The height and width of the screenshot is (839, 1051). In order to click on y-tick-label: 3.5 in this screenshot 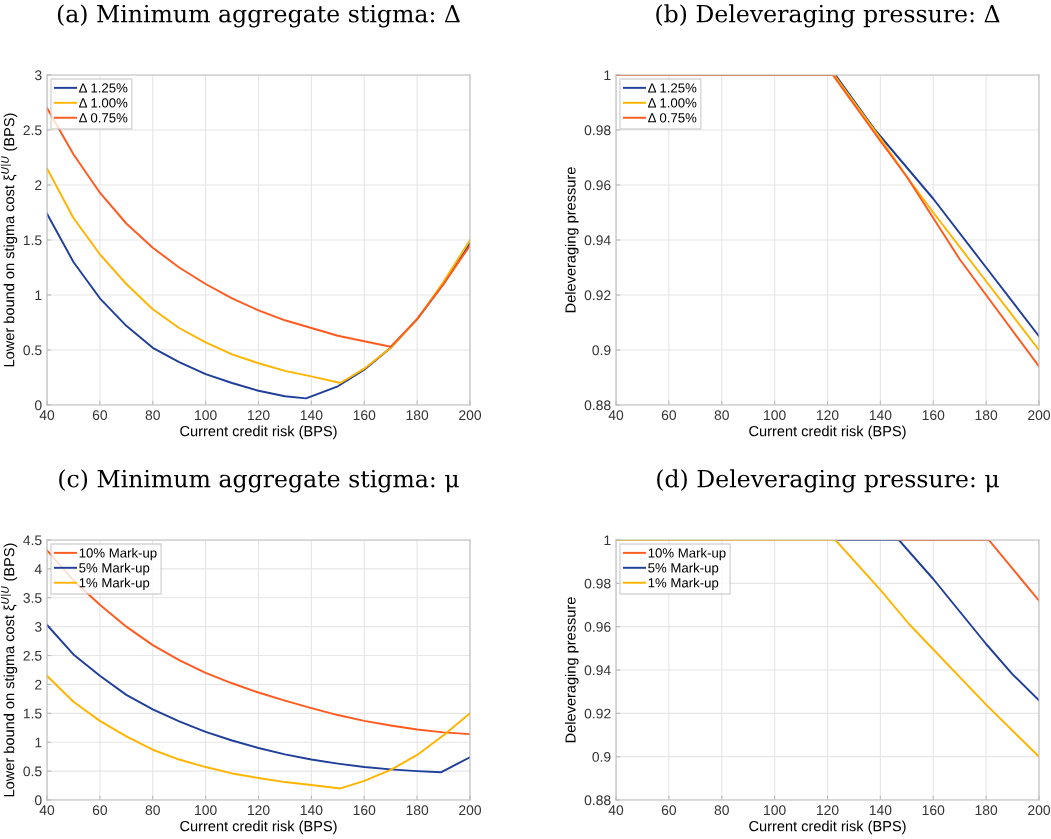, I will do `click(32, 598)`.